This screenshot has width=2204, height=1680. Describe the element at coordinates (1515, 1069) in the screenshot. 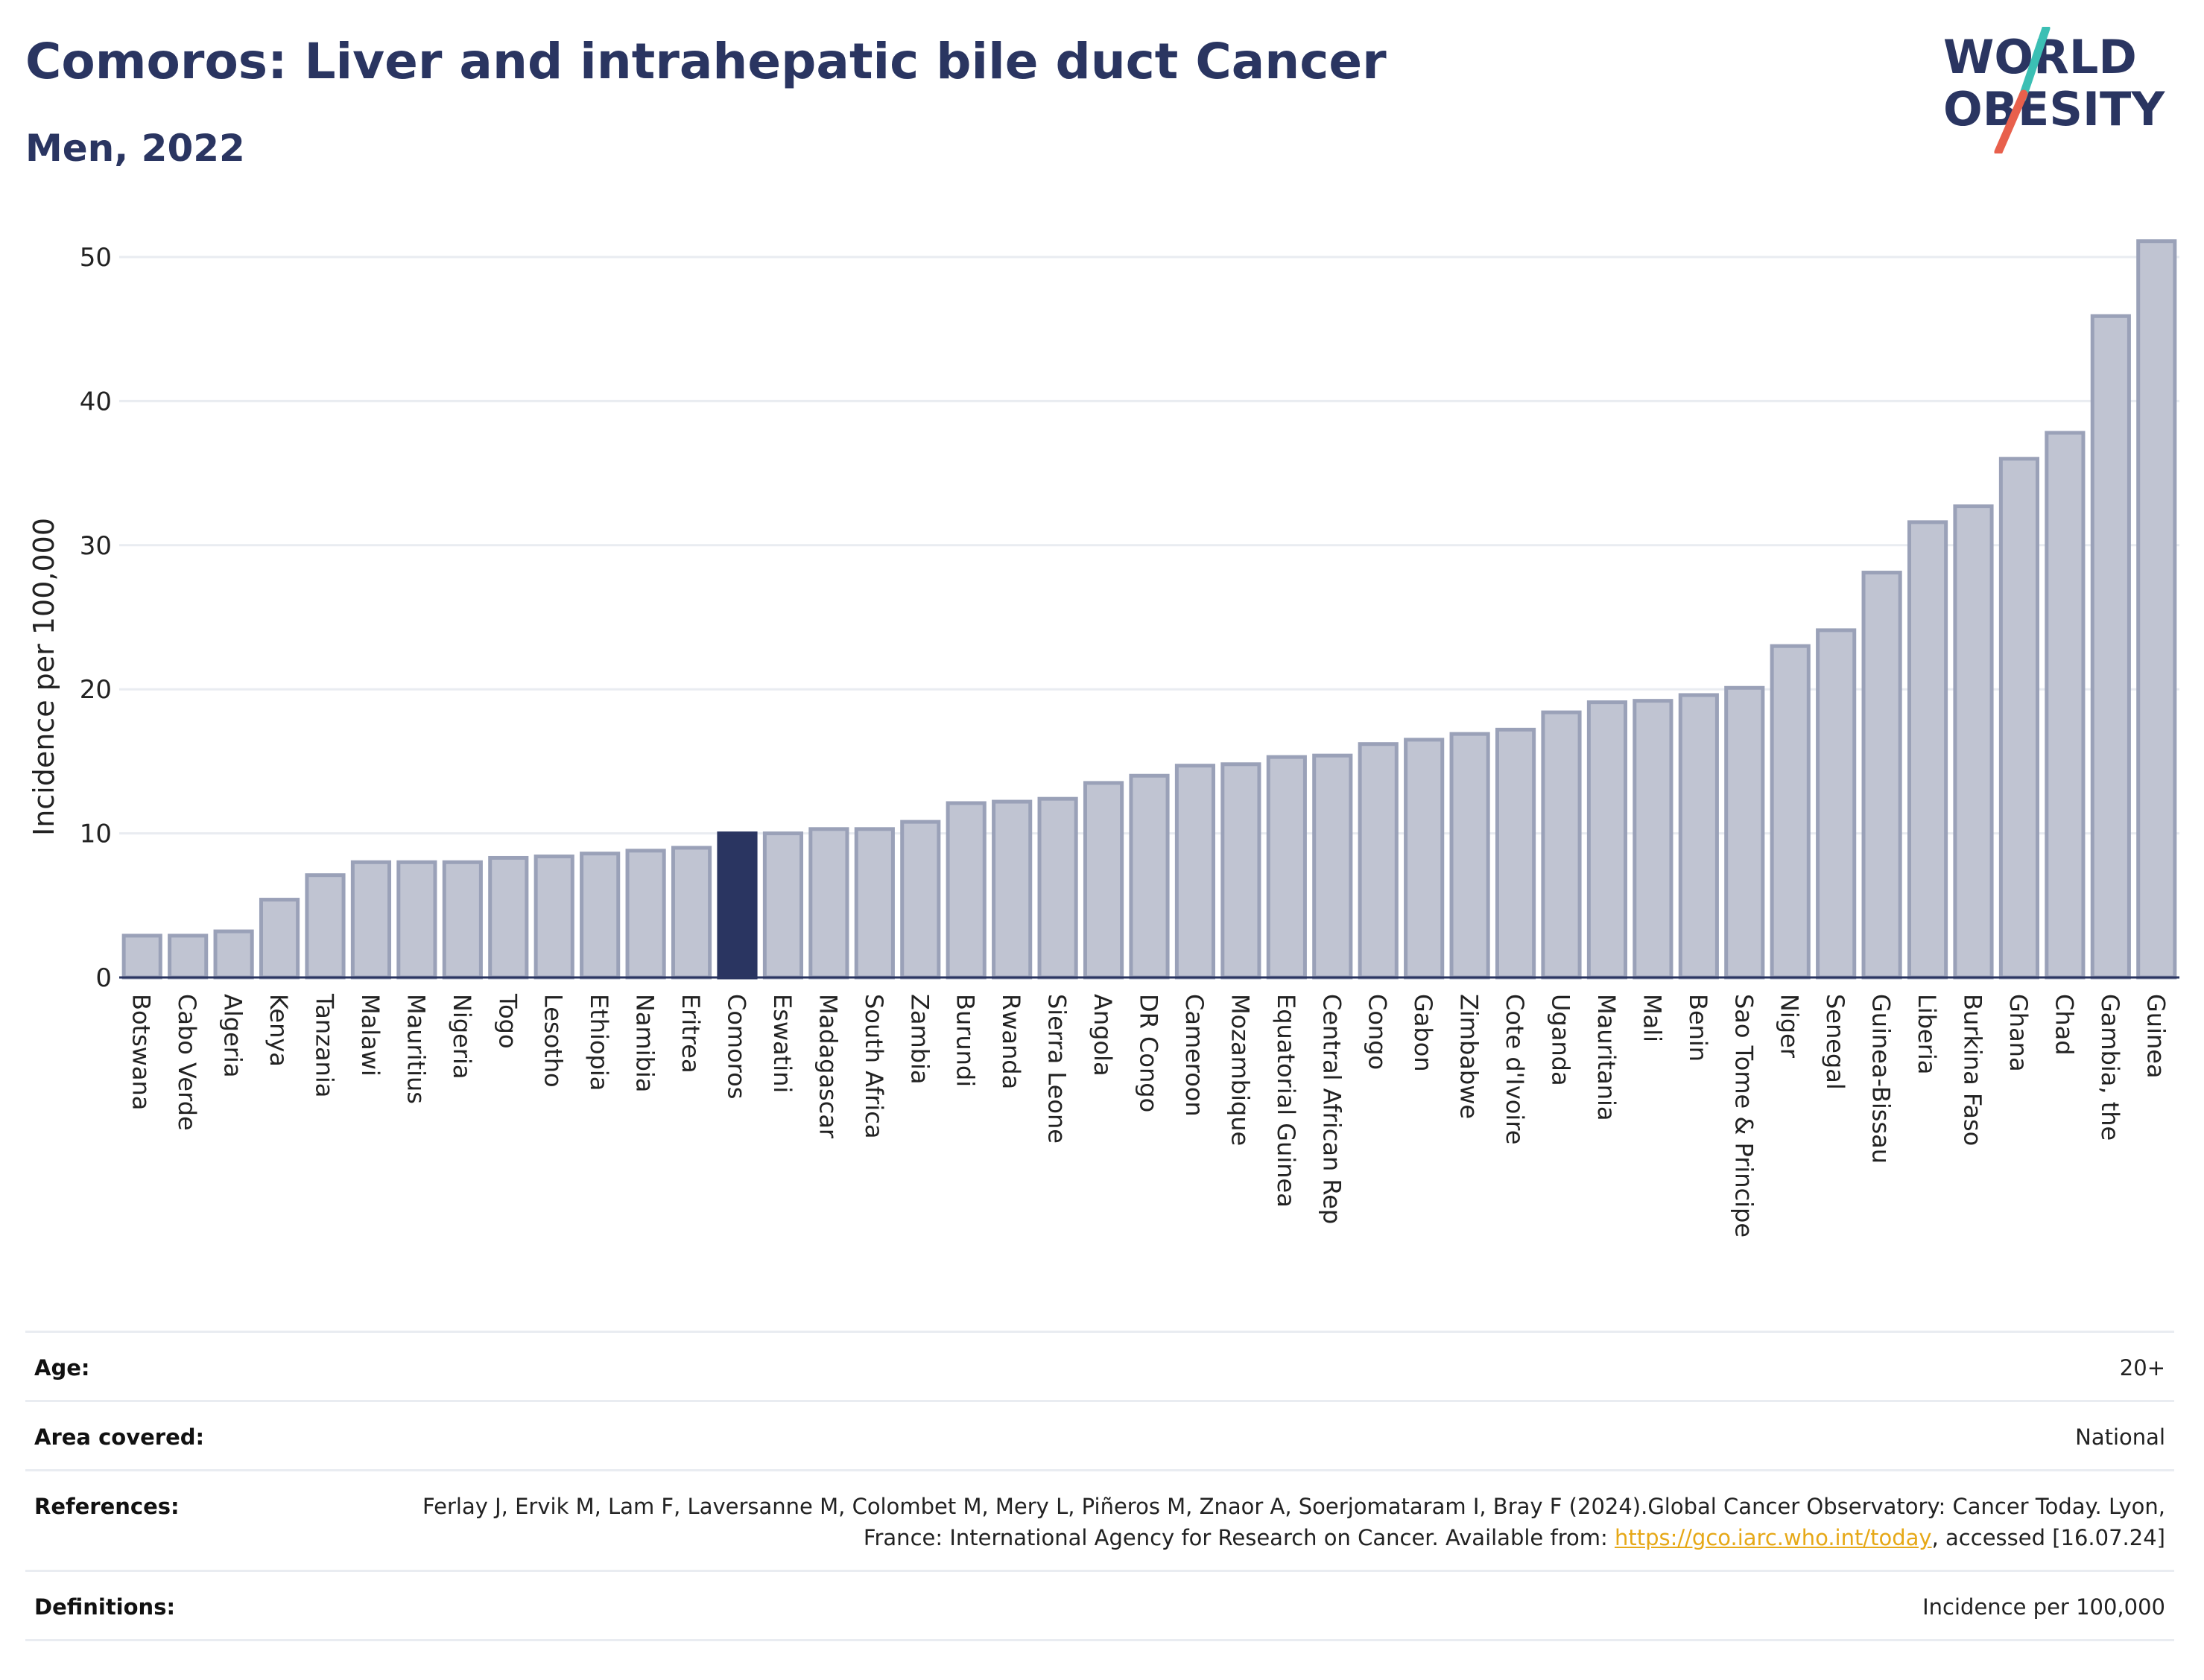

I see `x-tick-label: Cote d'Ivoire` at that location.